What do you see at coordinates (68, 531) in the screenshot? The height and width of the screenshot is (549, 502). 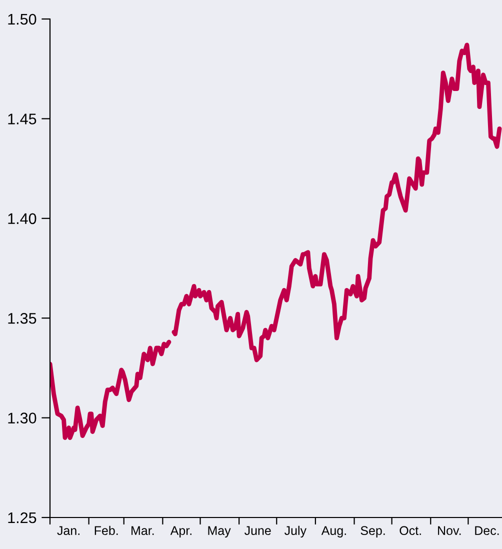 I see `x-tick-label: Jan.` at bounding box center [68, 531].